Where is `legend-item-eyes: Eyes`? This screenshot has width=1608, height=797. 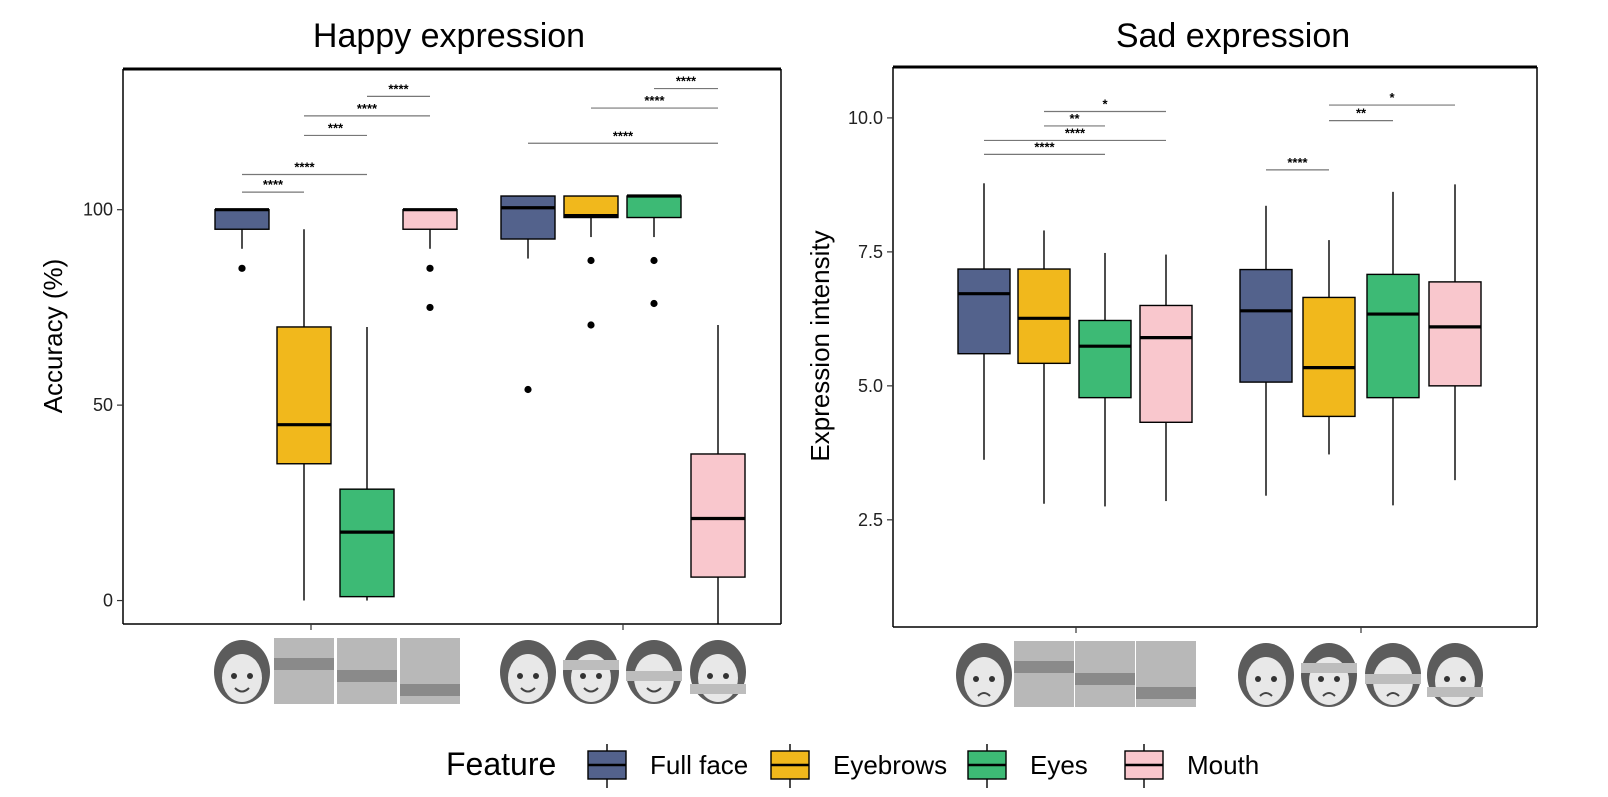 legend-item-eyes: Eyes is located at coordinates (1027, 766).